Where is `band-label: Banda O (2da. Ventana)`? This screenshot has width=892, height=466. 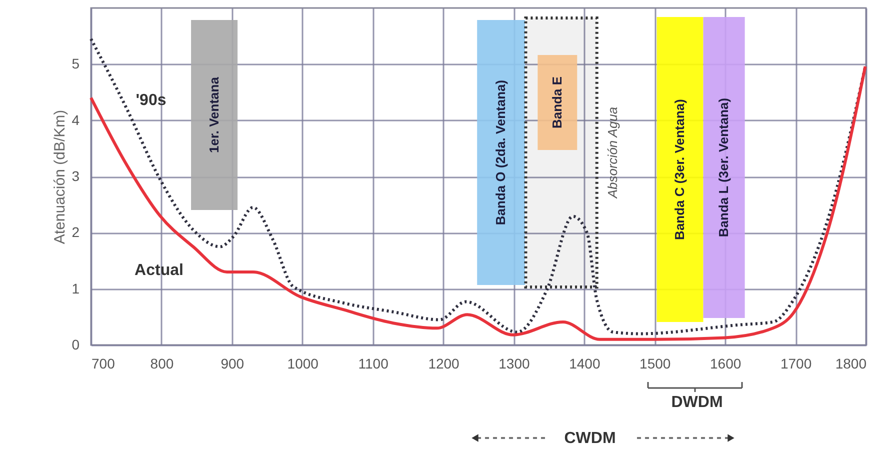 band-label: Banda O (2da. Ventana) is located at coordinates (500, 153).